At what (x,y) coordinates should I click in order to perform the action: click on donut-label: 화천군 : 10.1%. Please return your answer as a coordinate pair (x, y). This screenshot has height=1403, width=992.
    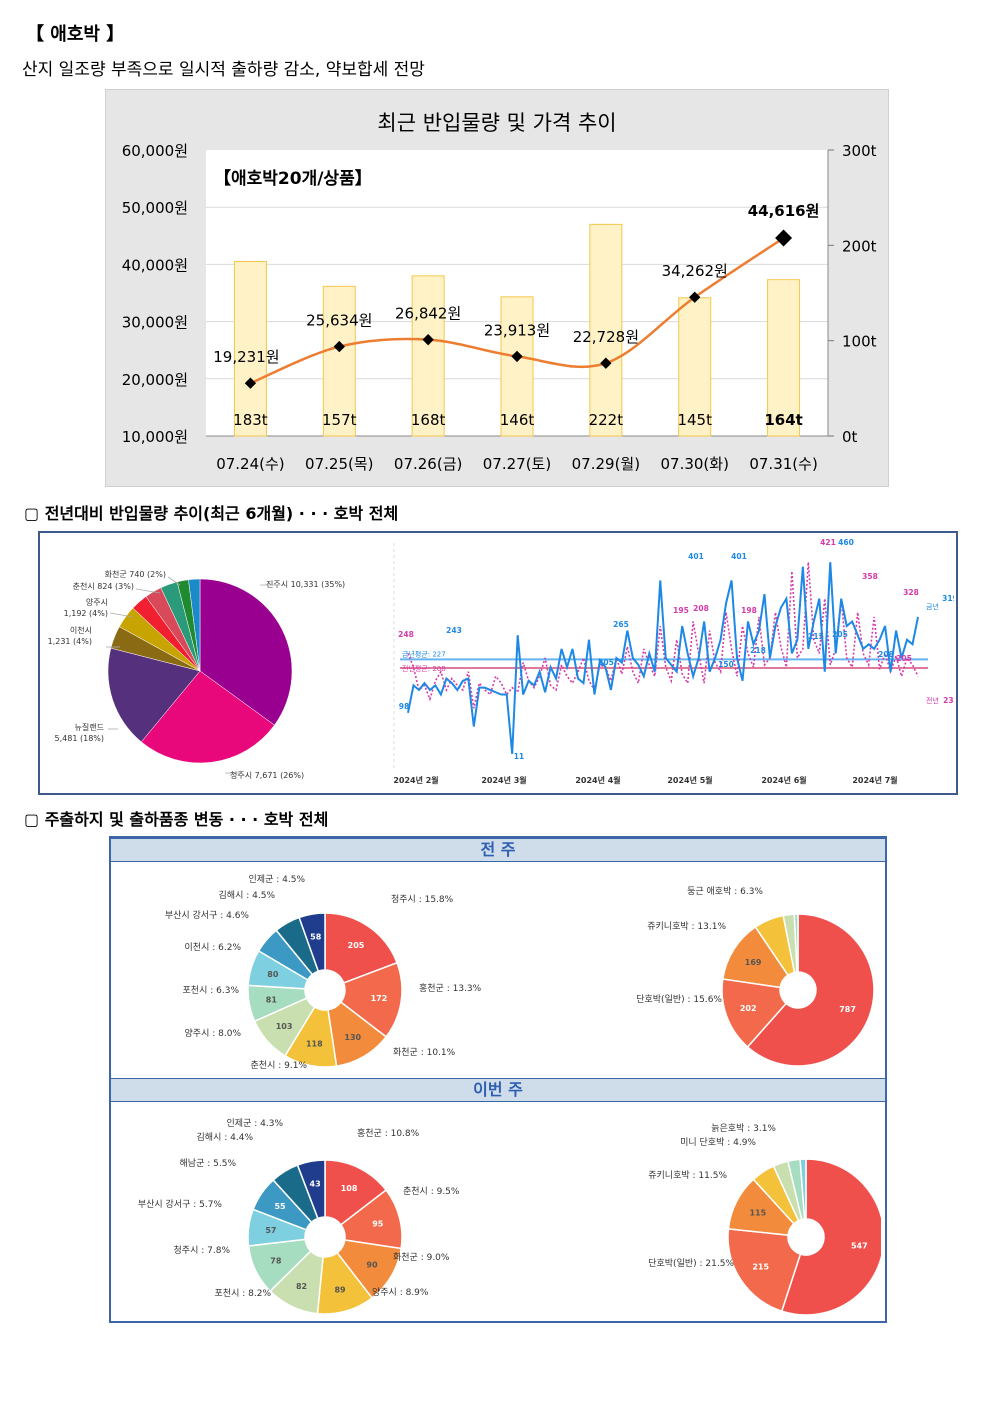
    Looking at the image, I should click on (424, 1052).